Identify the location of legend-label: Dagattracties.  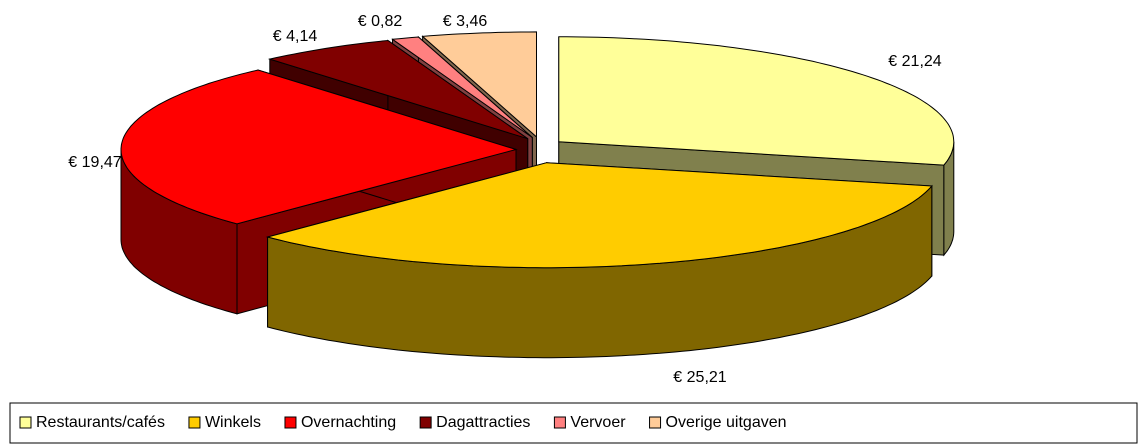
(483, 422).